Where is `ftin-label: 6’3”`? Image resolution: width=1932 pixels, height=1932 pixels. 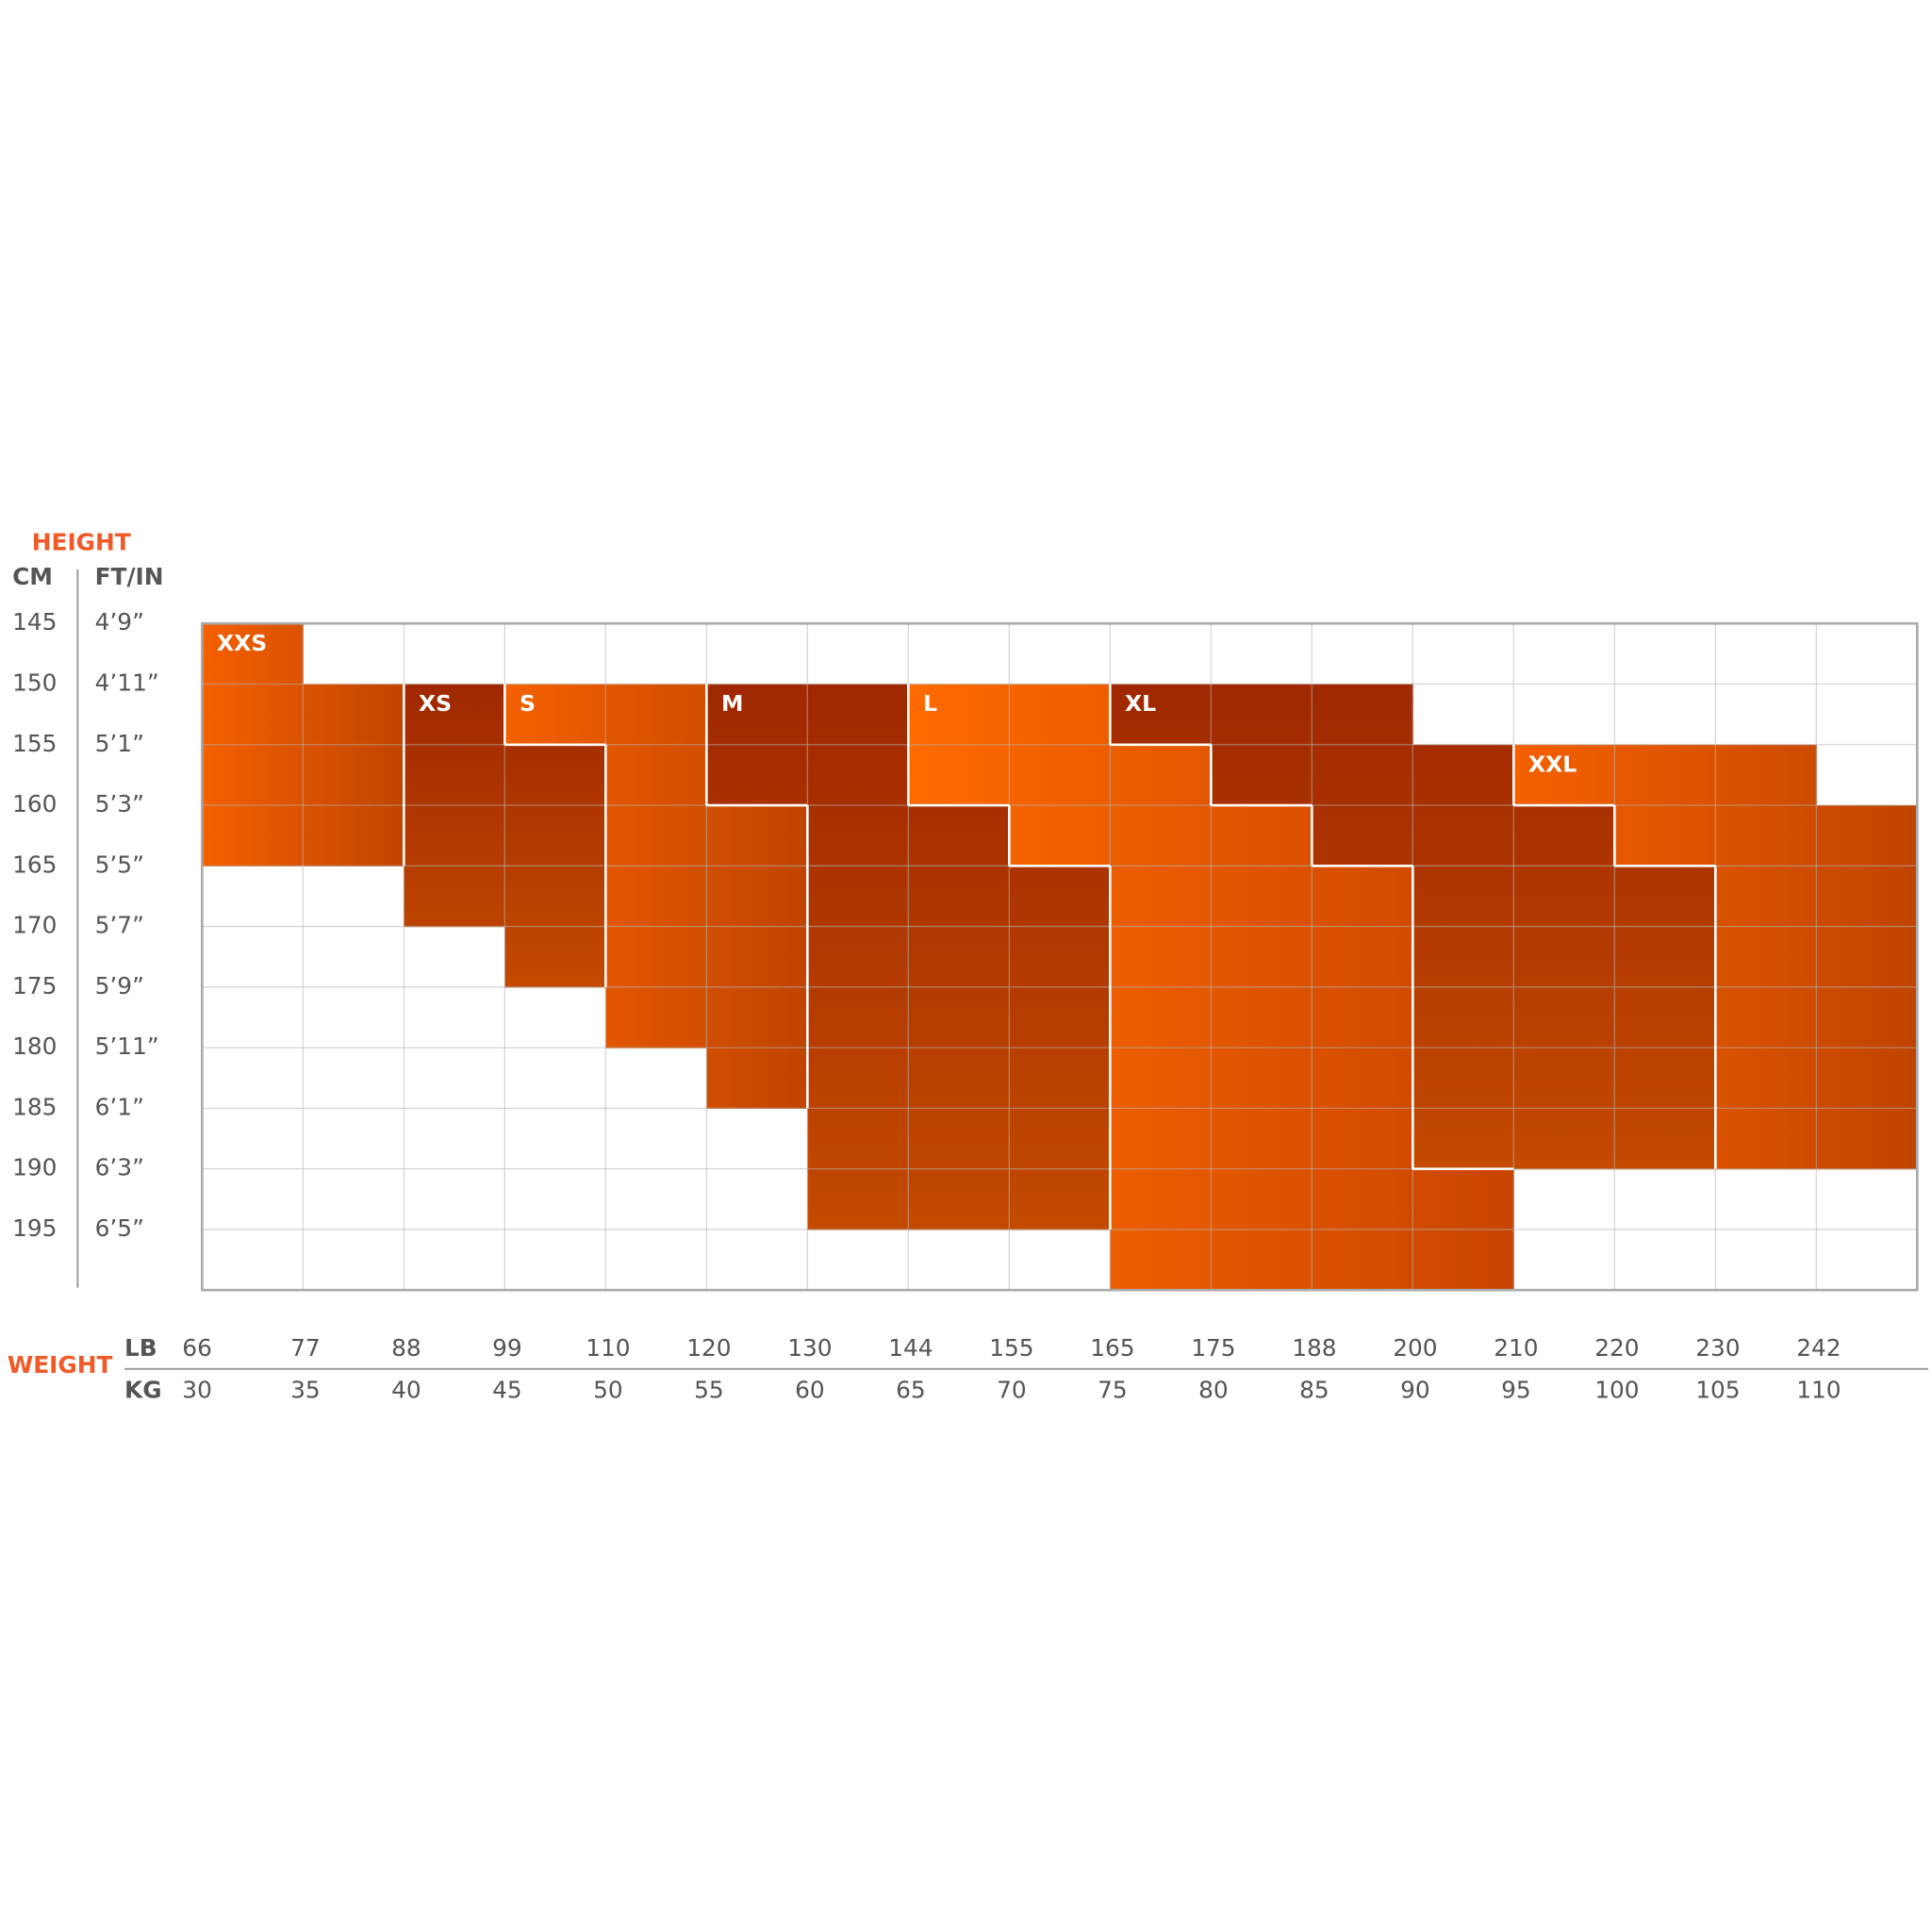
ftin-label: 6’3” is located at coordinates (119, 1167).